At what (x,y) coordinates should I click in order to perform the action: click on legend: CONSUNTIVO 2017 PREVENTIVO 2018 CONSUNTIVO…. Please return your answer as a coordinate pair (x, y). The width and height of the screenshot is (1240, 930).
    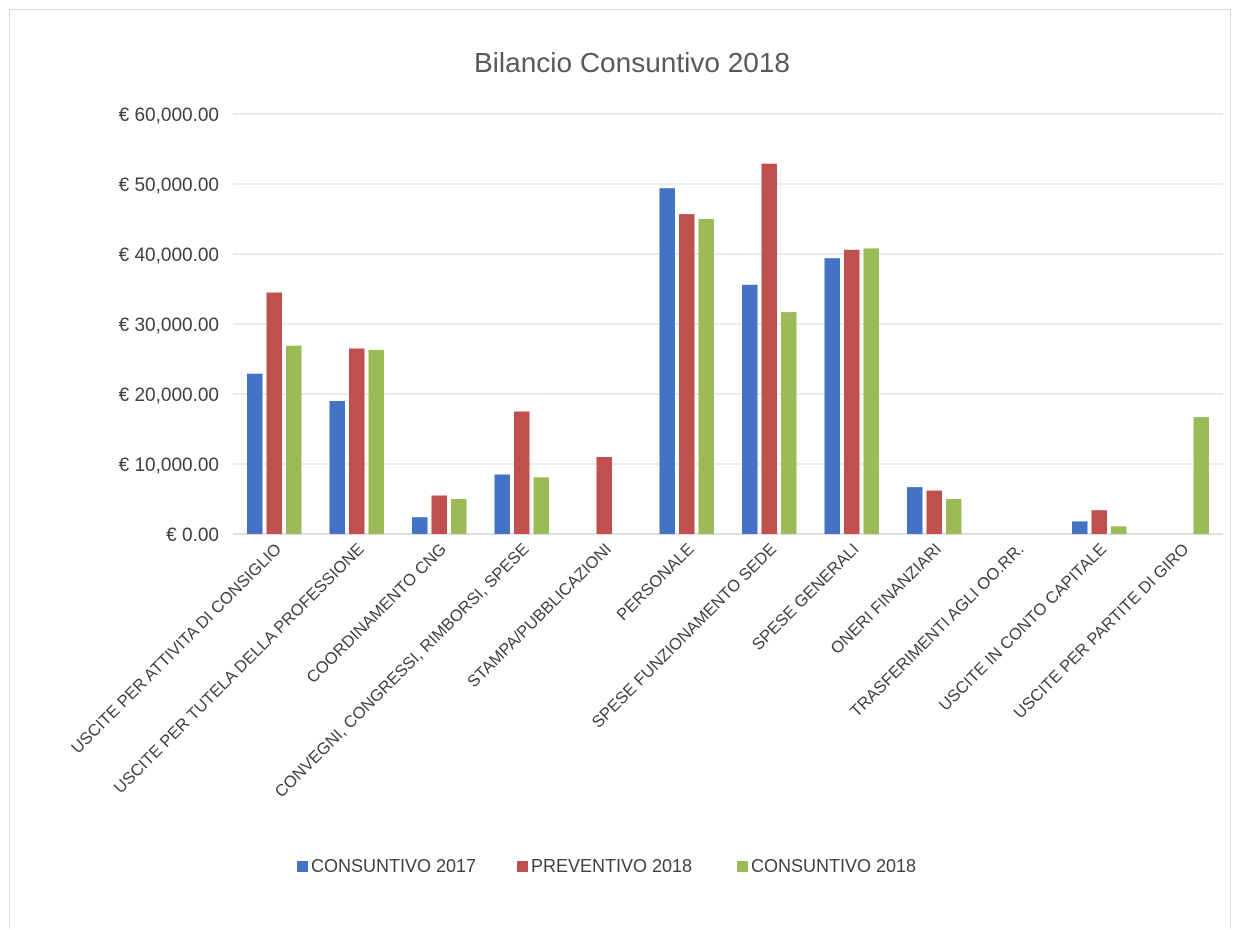
    Looking at the image, I should click on (606, 866).